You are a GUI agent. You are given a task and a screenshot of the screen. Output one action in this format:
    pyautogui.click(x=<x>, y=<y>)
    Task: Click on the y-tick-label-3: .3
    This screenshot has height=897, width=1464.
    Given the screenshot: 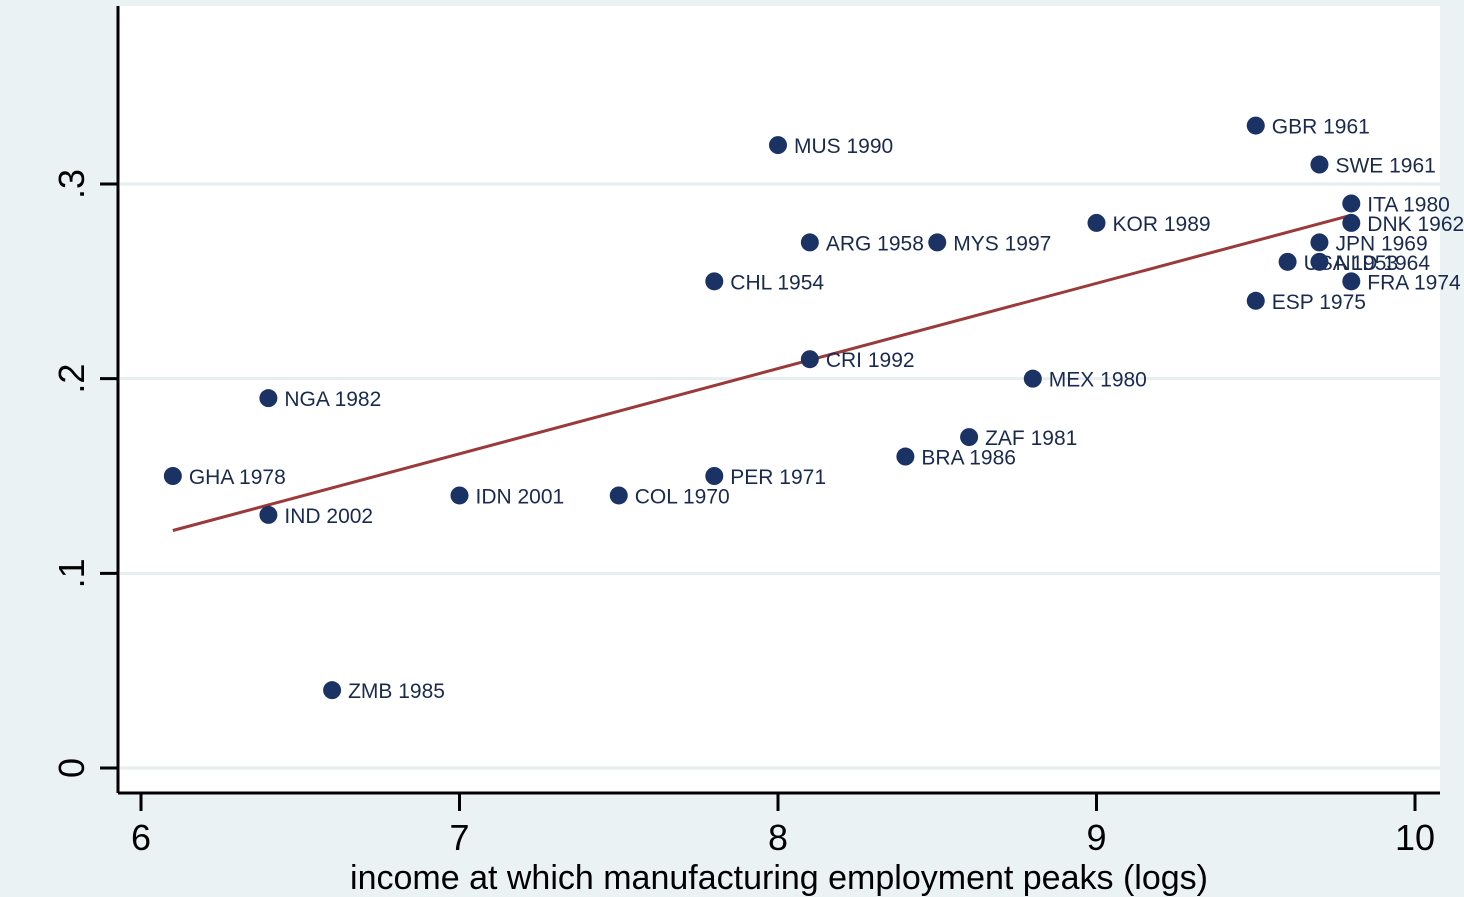 What is the action you would take?
    pyautogui.click(x=71, y=184)
    